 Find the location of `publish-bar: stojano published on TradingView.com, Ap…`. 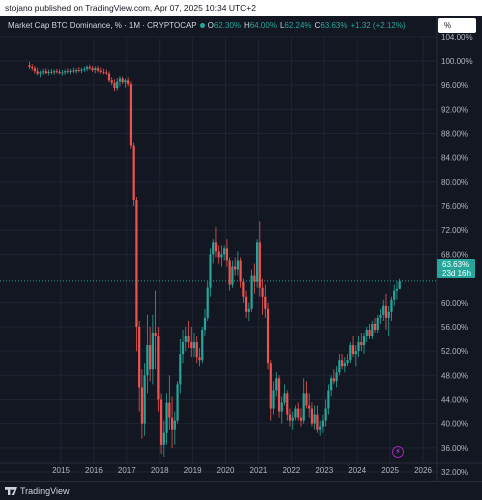

publish-bar: stojano published on TradingView.com, Ap… is located at coordinates (241, 8).